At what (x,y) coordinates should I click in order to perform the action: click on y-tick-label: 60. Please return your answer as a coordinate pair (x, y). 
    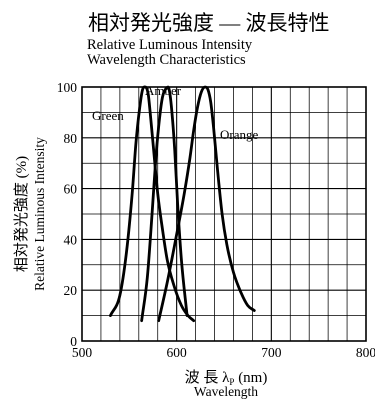
    Looking at the image, I should click on (71, 189).